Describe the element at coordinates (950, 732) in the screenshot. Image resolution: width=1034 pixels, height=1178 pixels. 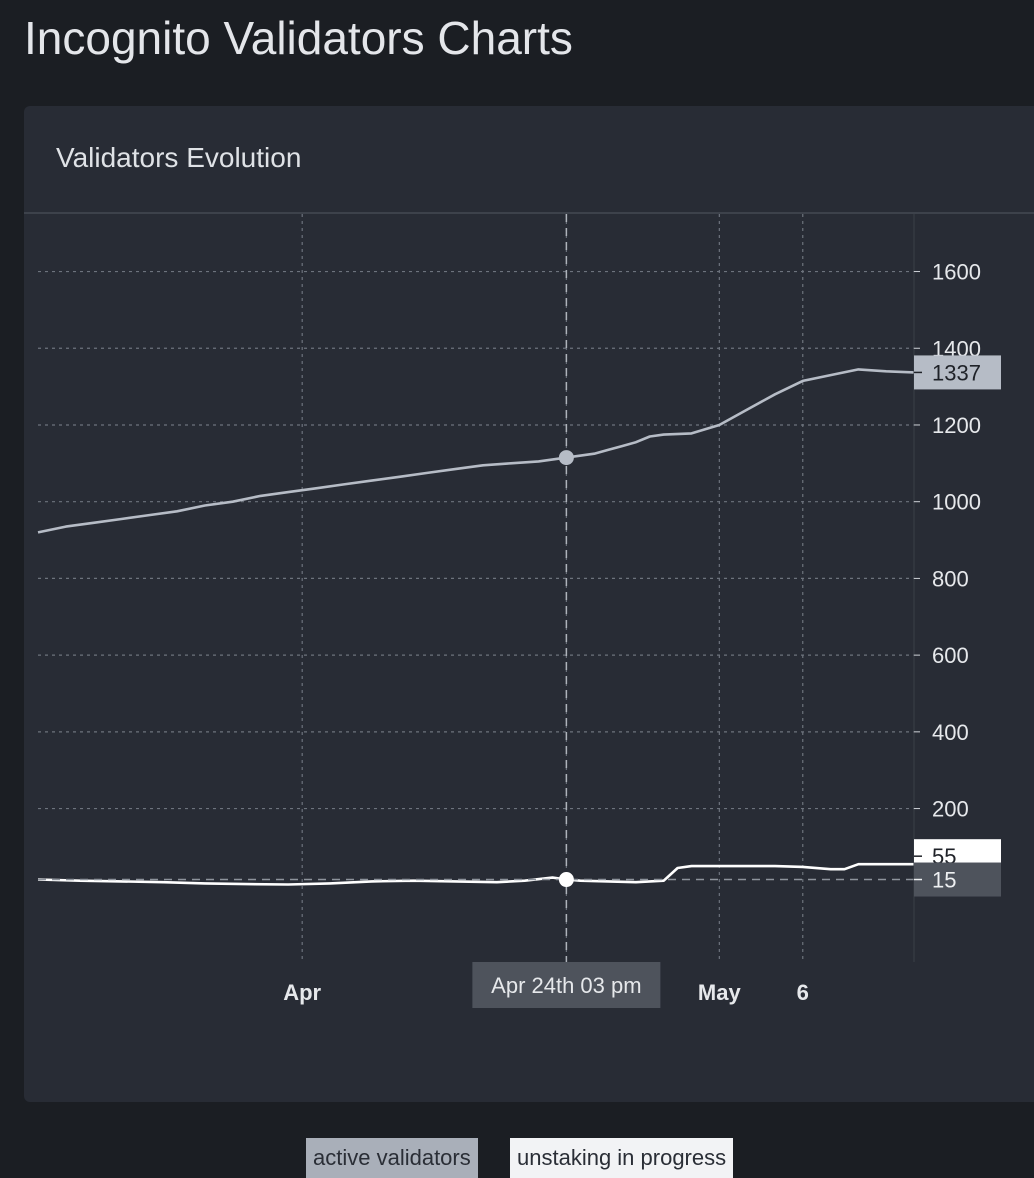
I see `y-tick-label-400: 400` at that location.